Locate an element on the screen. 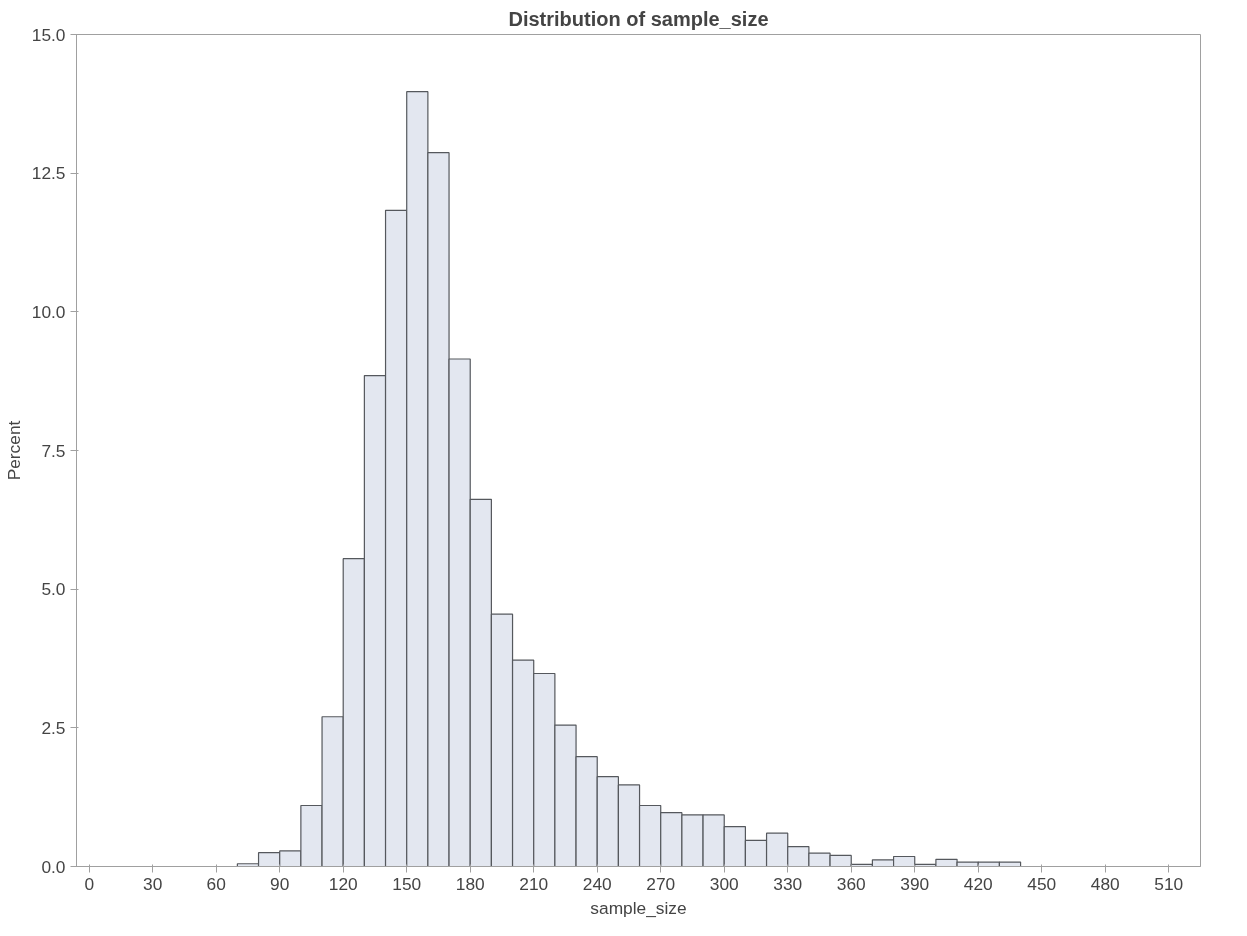 The image size is (1247, 936). y-axis-title: Percent is located at coordinates (13, 450).